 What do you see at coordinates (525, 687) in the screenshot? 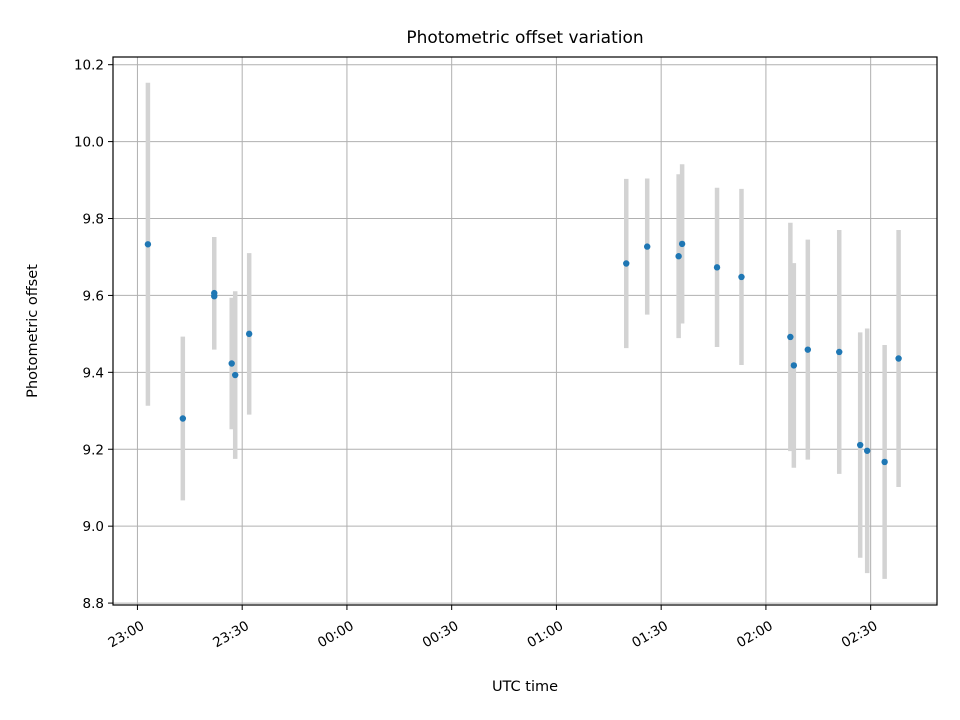
I see `x-axis-title: UTC time` at bounding box center [525, 687].